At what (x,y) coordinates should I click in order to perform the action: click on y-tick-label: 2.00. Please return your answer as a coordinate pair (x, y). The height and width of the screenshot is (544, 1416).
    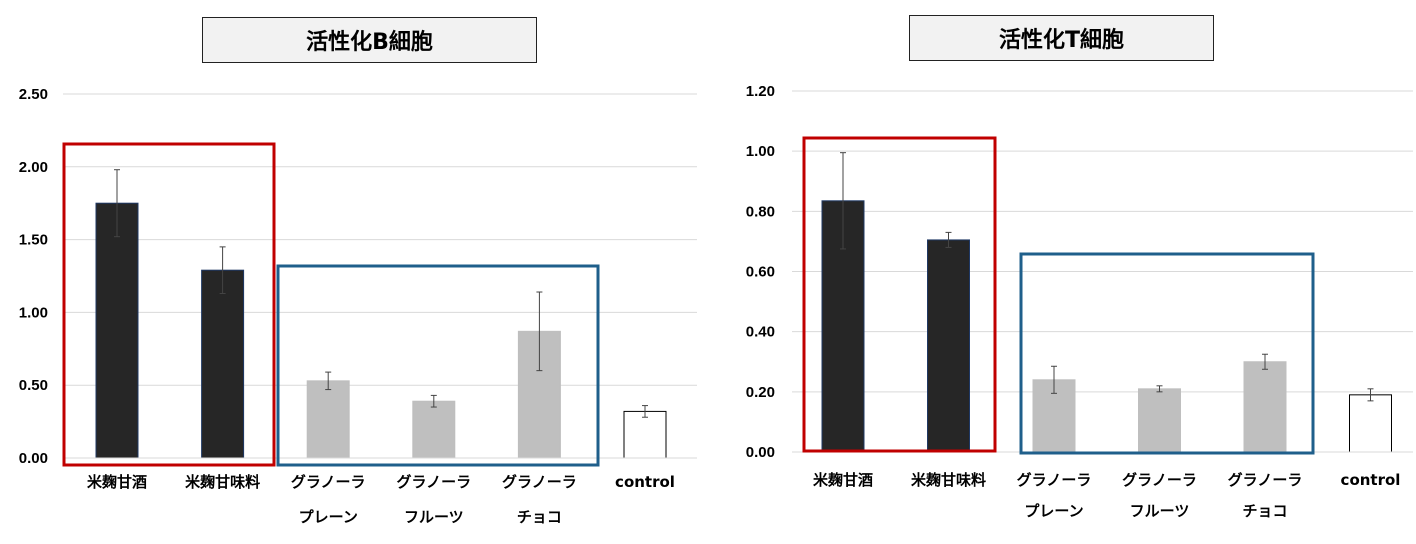
    Looking at the image, I should click on (33, 167).